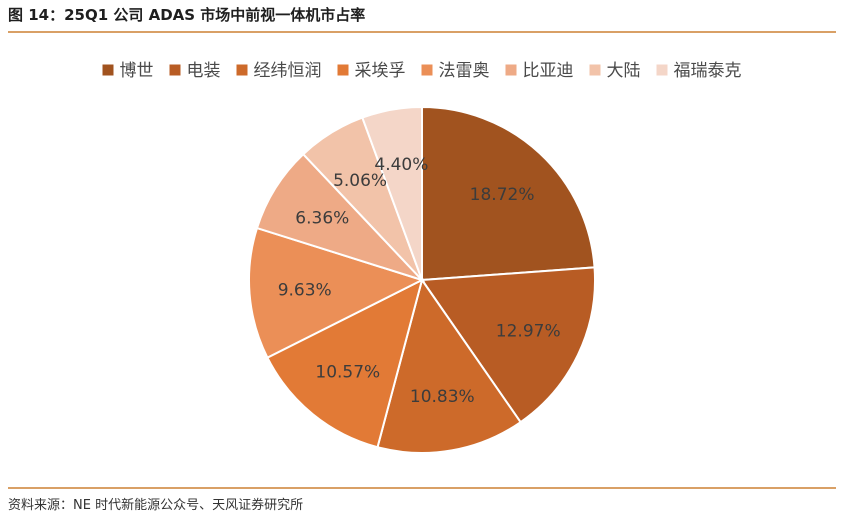 The height and width of the screenshot is (516, 844). I want to click on chart-legend: 博世 电装 经纬恒润 采埃孚 法雷奥 比亚迪 大陆 福瑞泰克, so click(422, 71).